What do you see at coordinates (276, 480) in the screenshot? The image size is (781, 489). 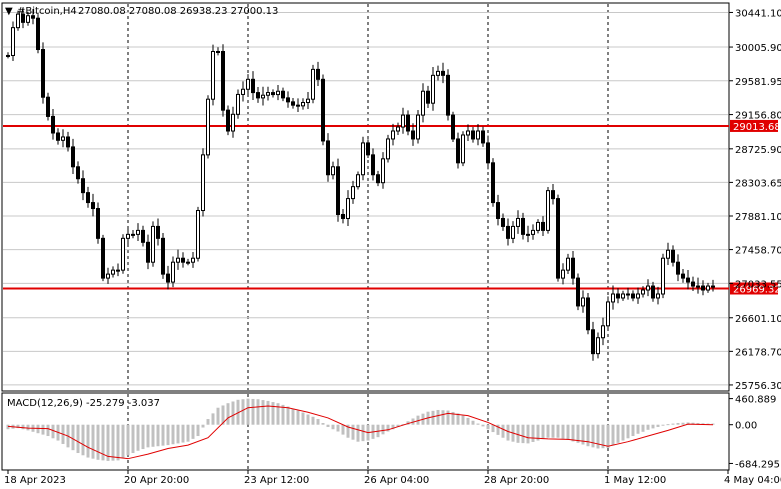 I see `time-tick-label: 23 Apr 12:00` at bounding box center [276, 480].